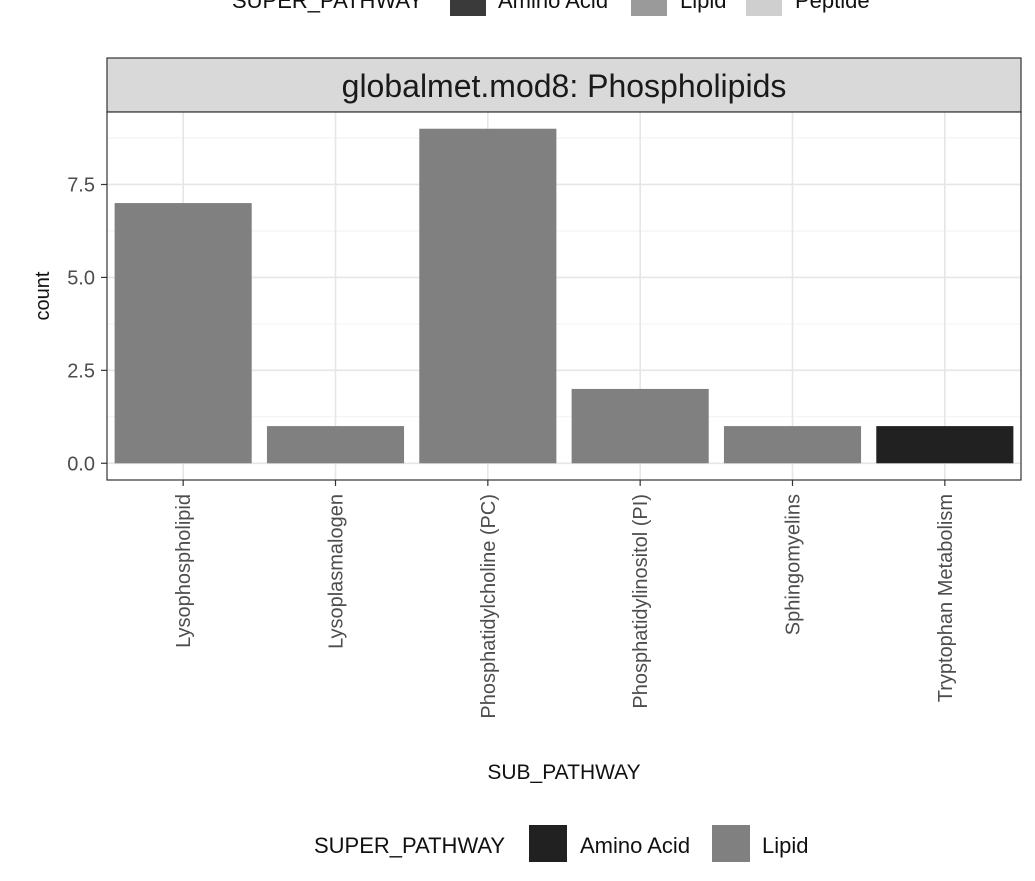 This screenshot has width=1035, height=881. What do you see at coordinates (184, 571) in the screenshot?
I see `x-tick-label: Lysophospholipid` at bounding box center [184, 571].